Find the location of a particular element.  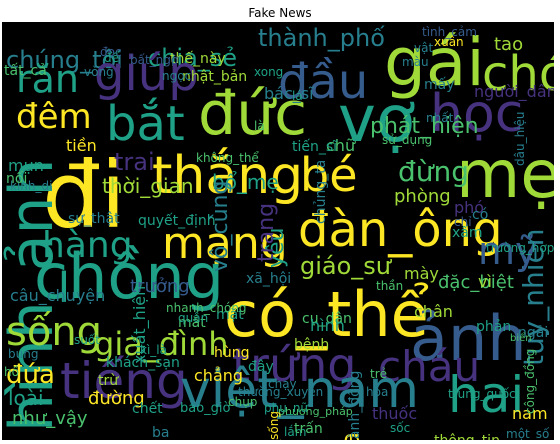

word-nguoi-dan: người_dân is located at coordinates (514, 91).